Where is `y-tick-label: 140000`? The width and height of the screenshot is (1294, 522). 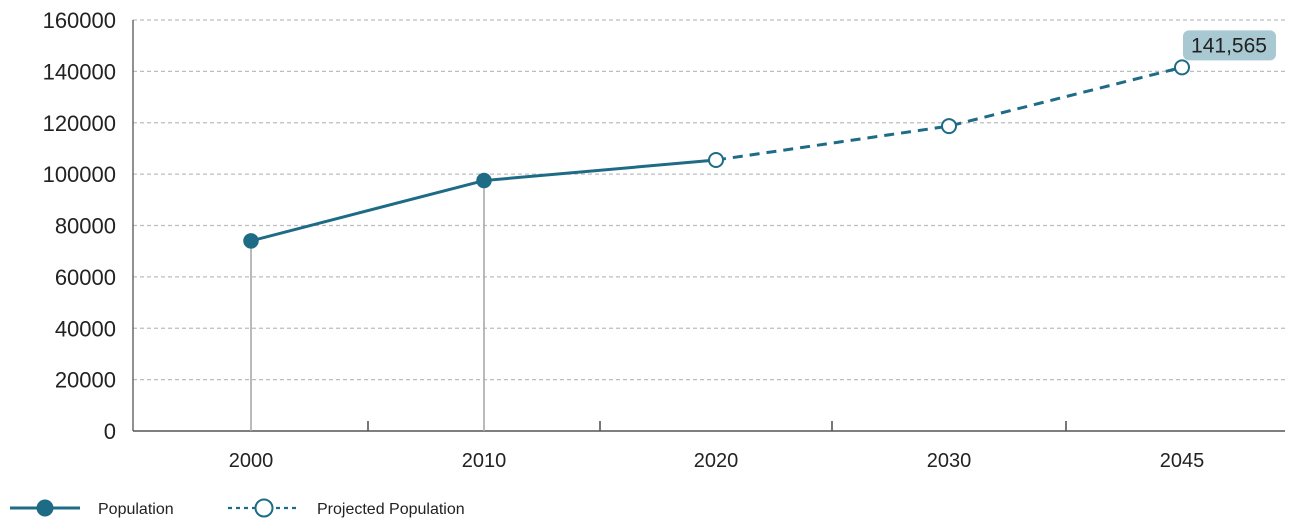 y-tick-label: 140000 is located at coordinates (79, 71).